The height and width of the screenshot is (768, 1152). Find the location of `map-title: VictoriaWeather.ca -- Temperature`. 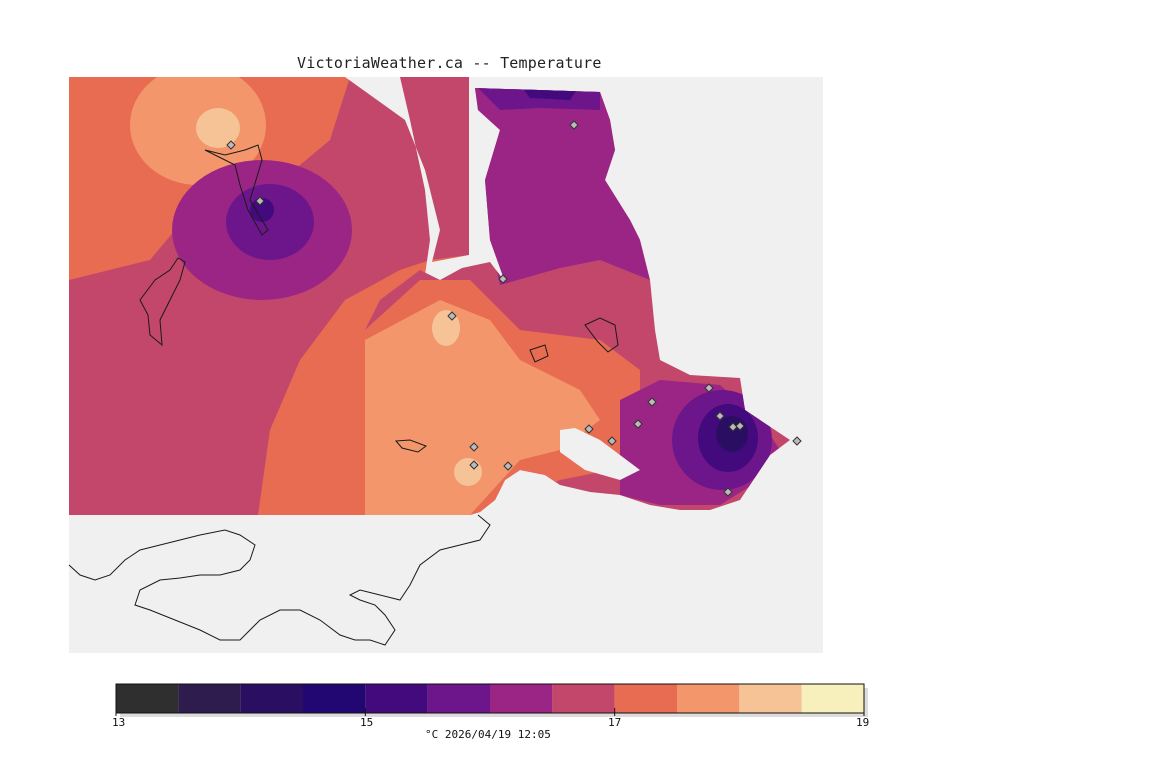

map-title: VictoriaWeather.ca -- Temperature is located at coordinates (449, 63).